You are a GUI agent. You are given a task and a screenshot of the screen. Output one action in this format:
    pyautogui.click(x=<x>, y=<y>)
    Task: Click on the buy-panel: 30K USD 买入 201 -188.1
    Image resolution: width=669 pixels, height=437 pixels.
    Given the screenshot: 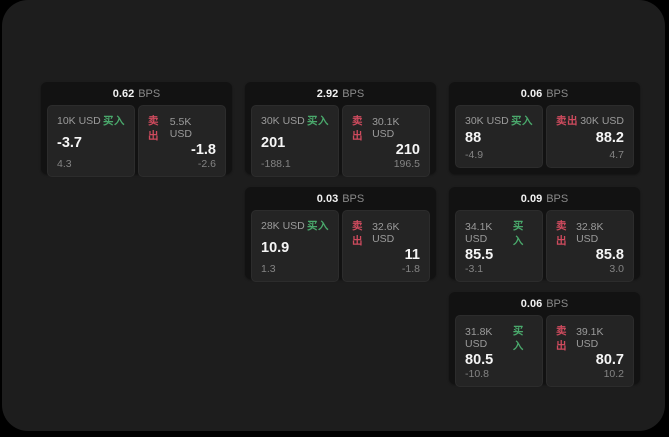 What is the action you would take?
    pyautogui.click(x=295, y=141)
    